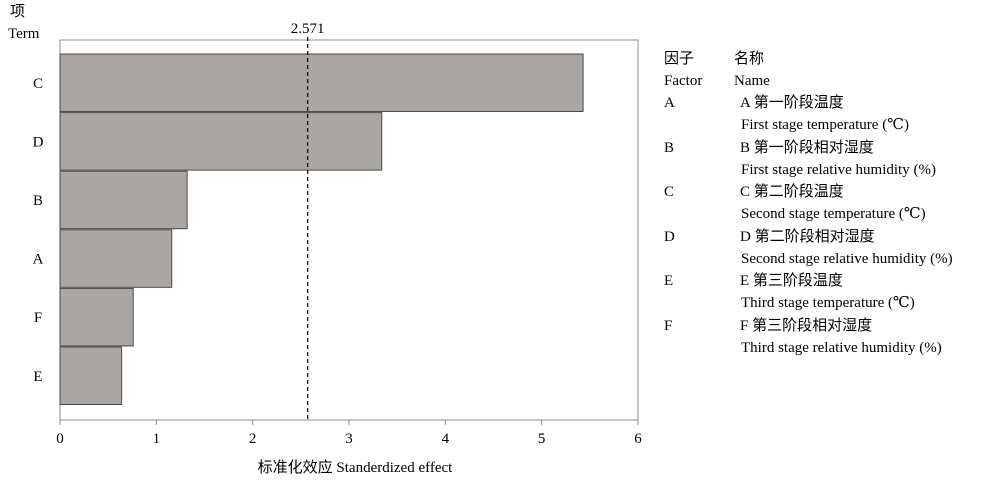 This screenshot has width=1000, height=480. I want to click on legend-name-cn: D 第二阶段相对湿度, so click(807, 236).